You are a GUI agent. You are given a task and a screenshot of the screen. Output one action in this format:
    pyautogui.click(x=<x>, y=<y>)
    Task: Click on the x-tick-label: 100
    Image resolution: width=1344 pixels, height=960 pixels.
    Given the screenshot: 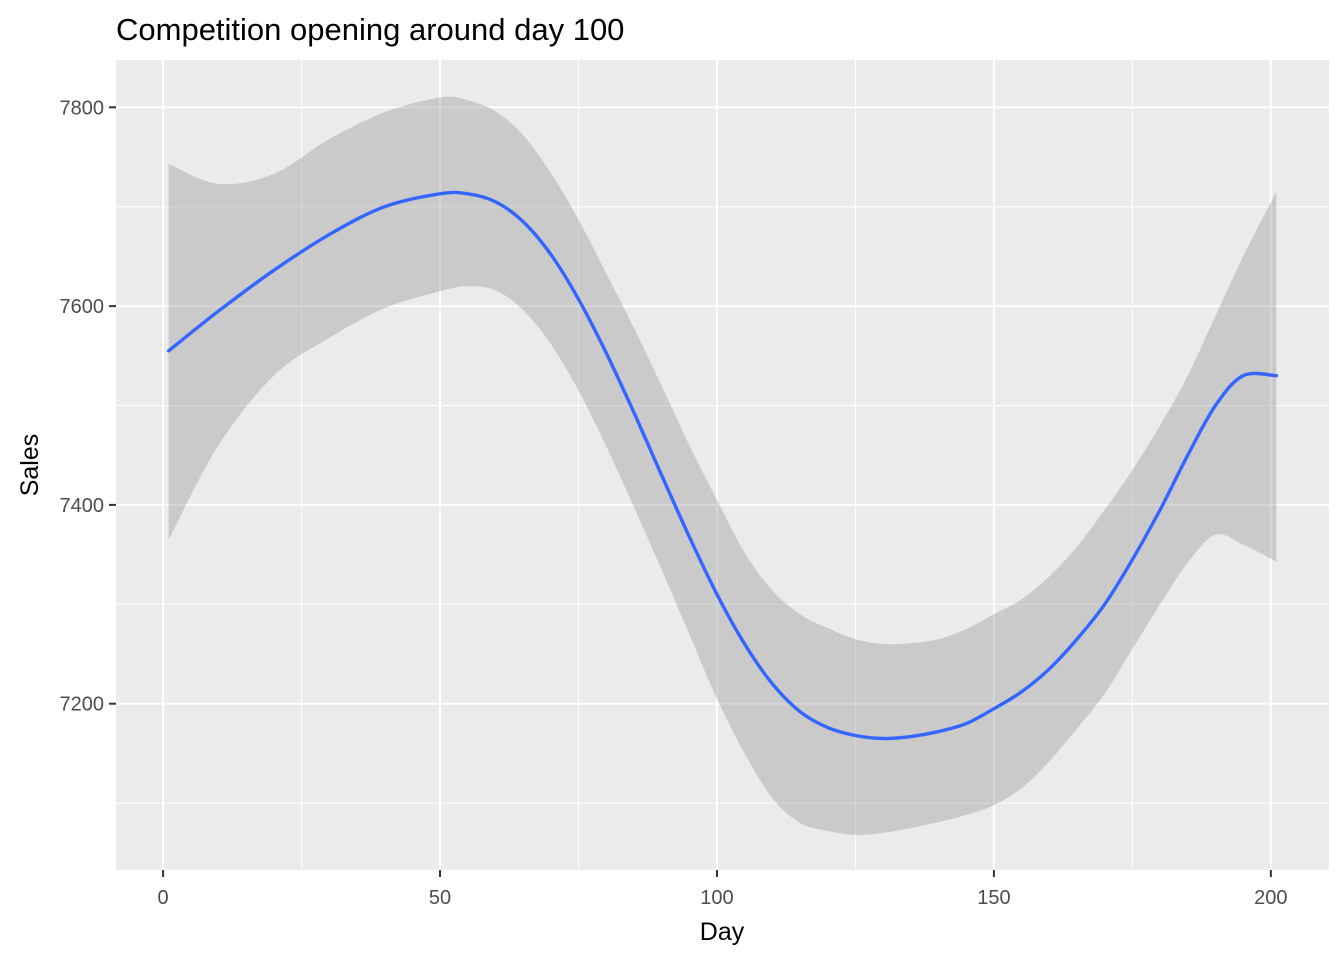 What is the action you would take?
    pyautogui.click(x=716, y=898)
    